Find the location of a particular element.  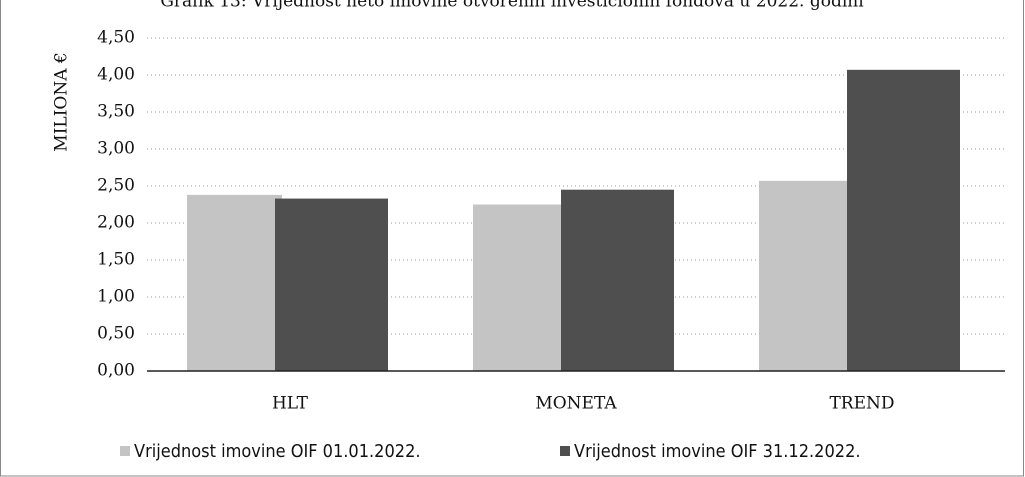

y-tick-label: 1,00 is located at coordinates (116, 297).